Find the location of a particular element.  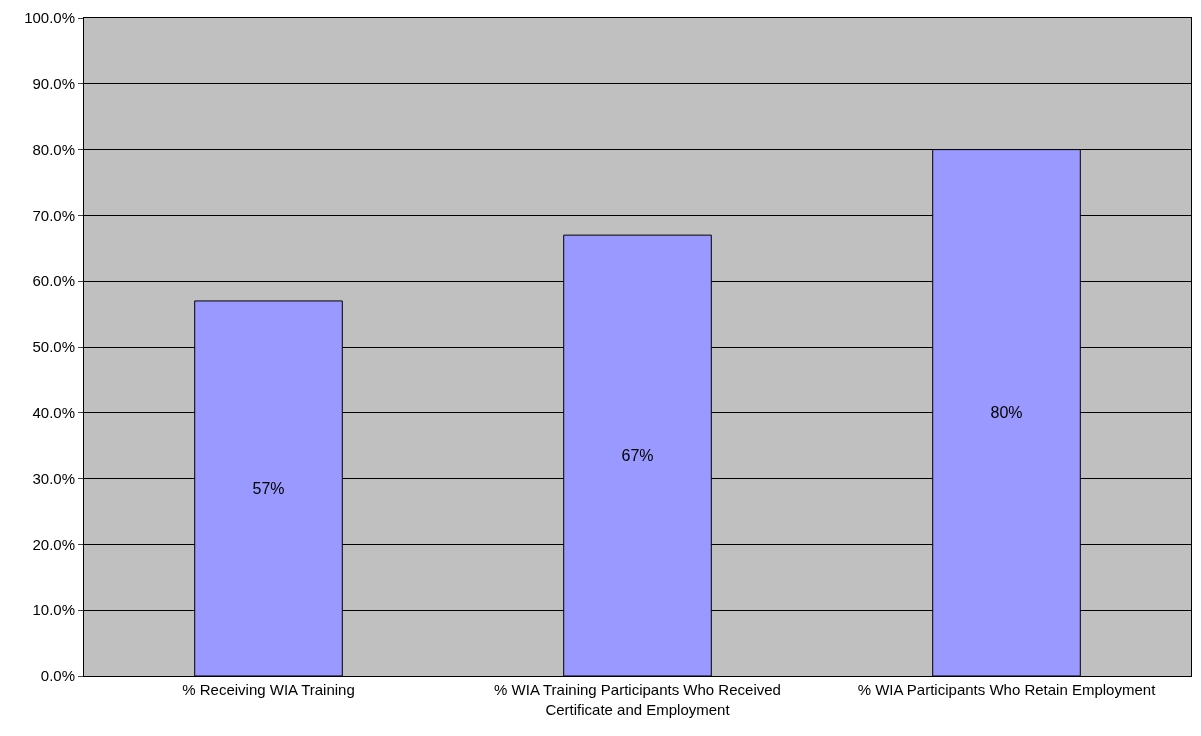

y-tick-label: 50.0% is located at coordinates (53, 347).